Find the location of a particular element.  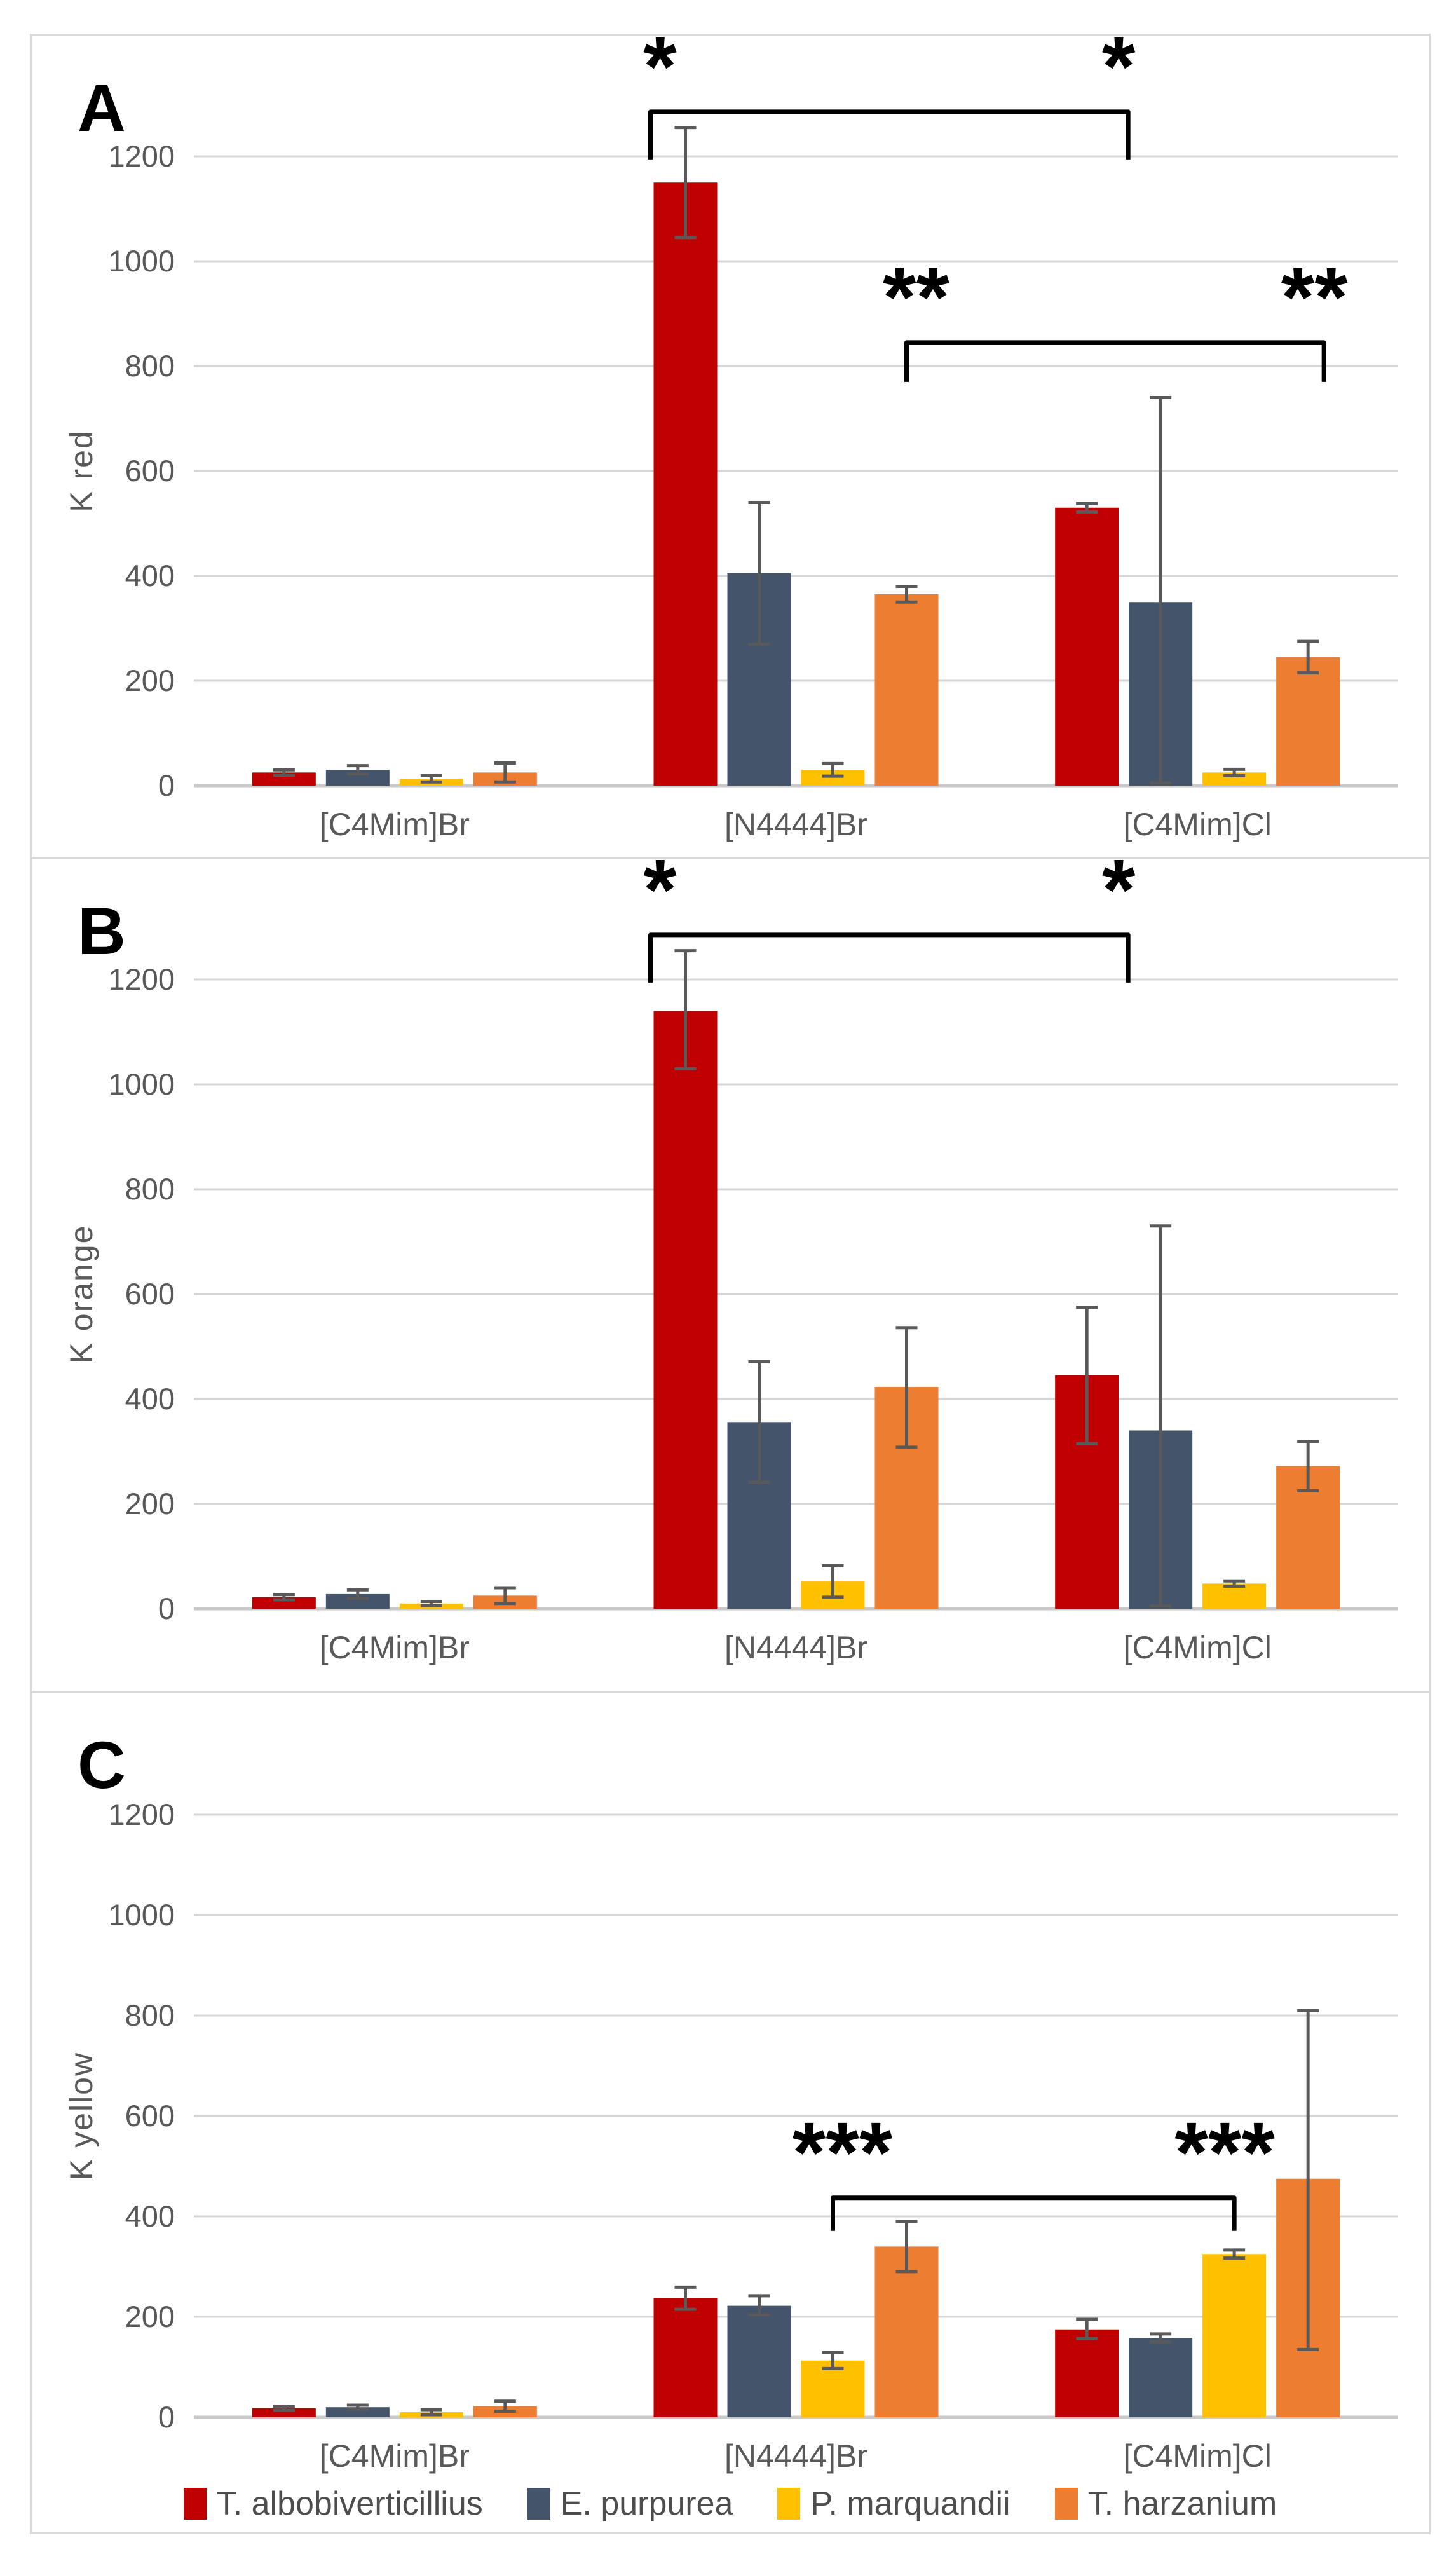

legend-item-p-marquandii: P. marquandii is located at coordinates (893, 2504).